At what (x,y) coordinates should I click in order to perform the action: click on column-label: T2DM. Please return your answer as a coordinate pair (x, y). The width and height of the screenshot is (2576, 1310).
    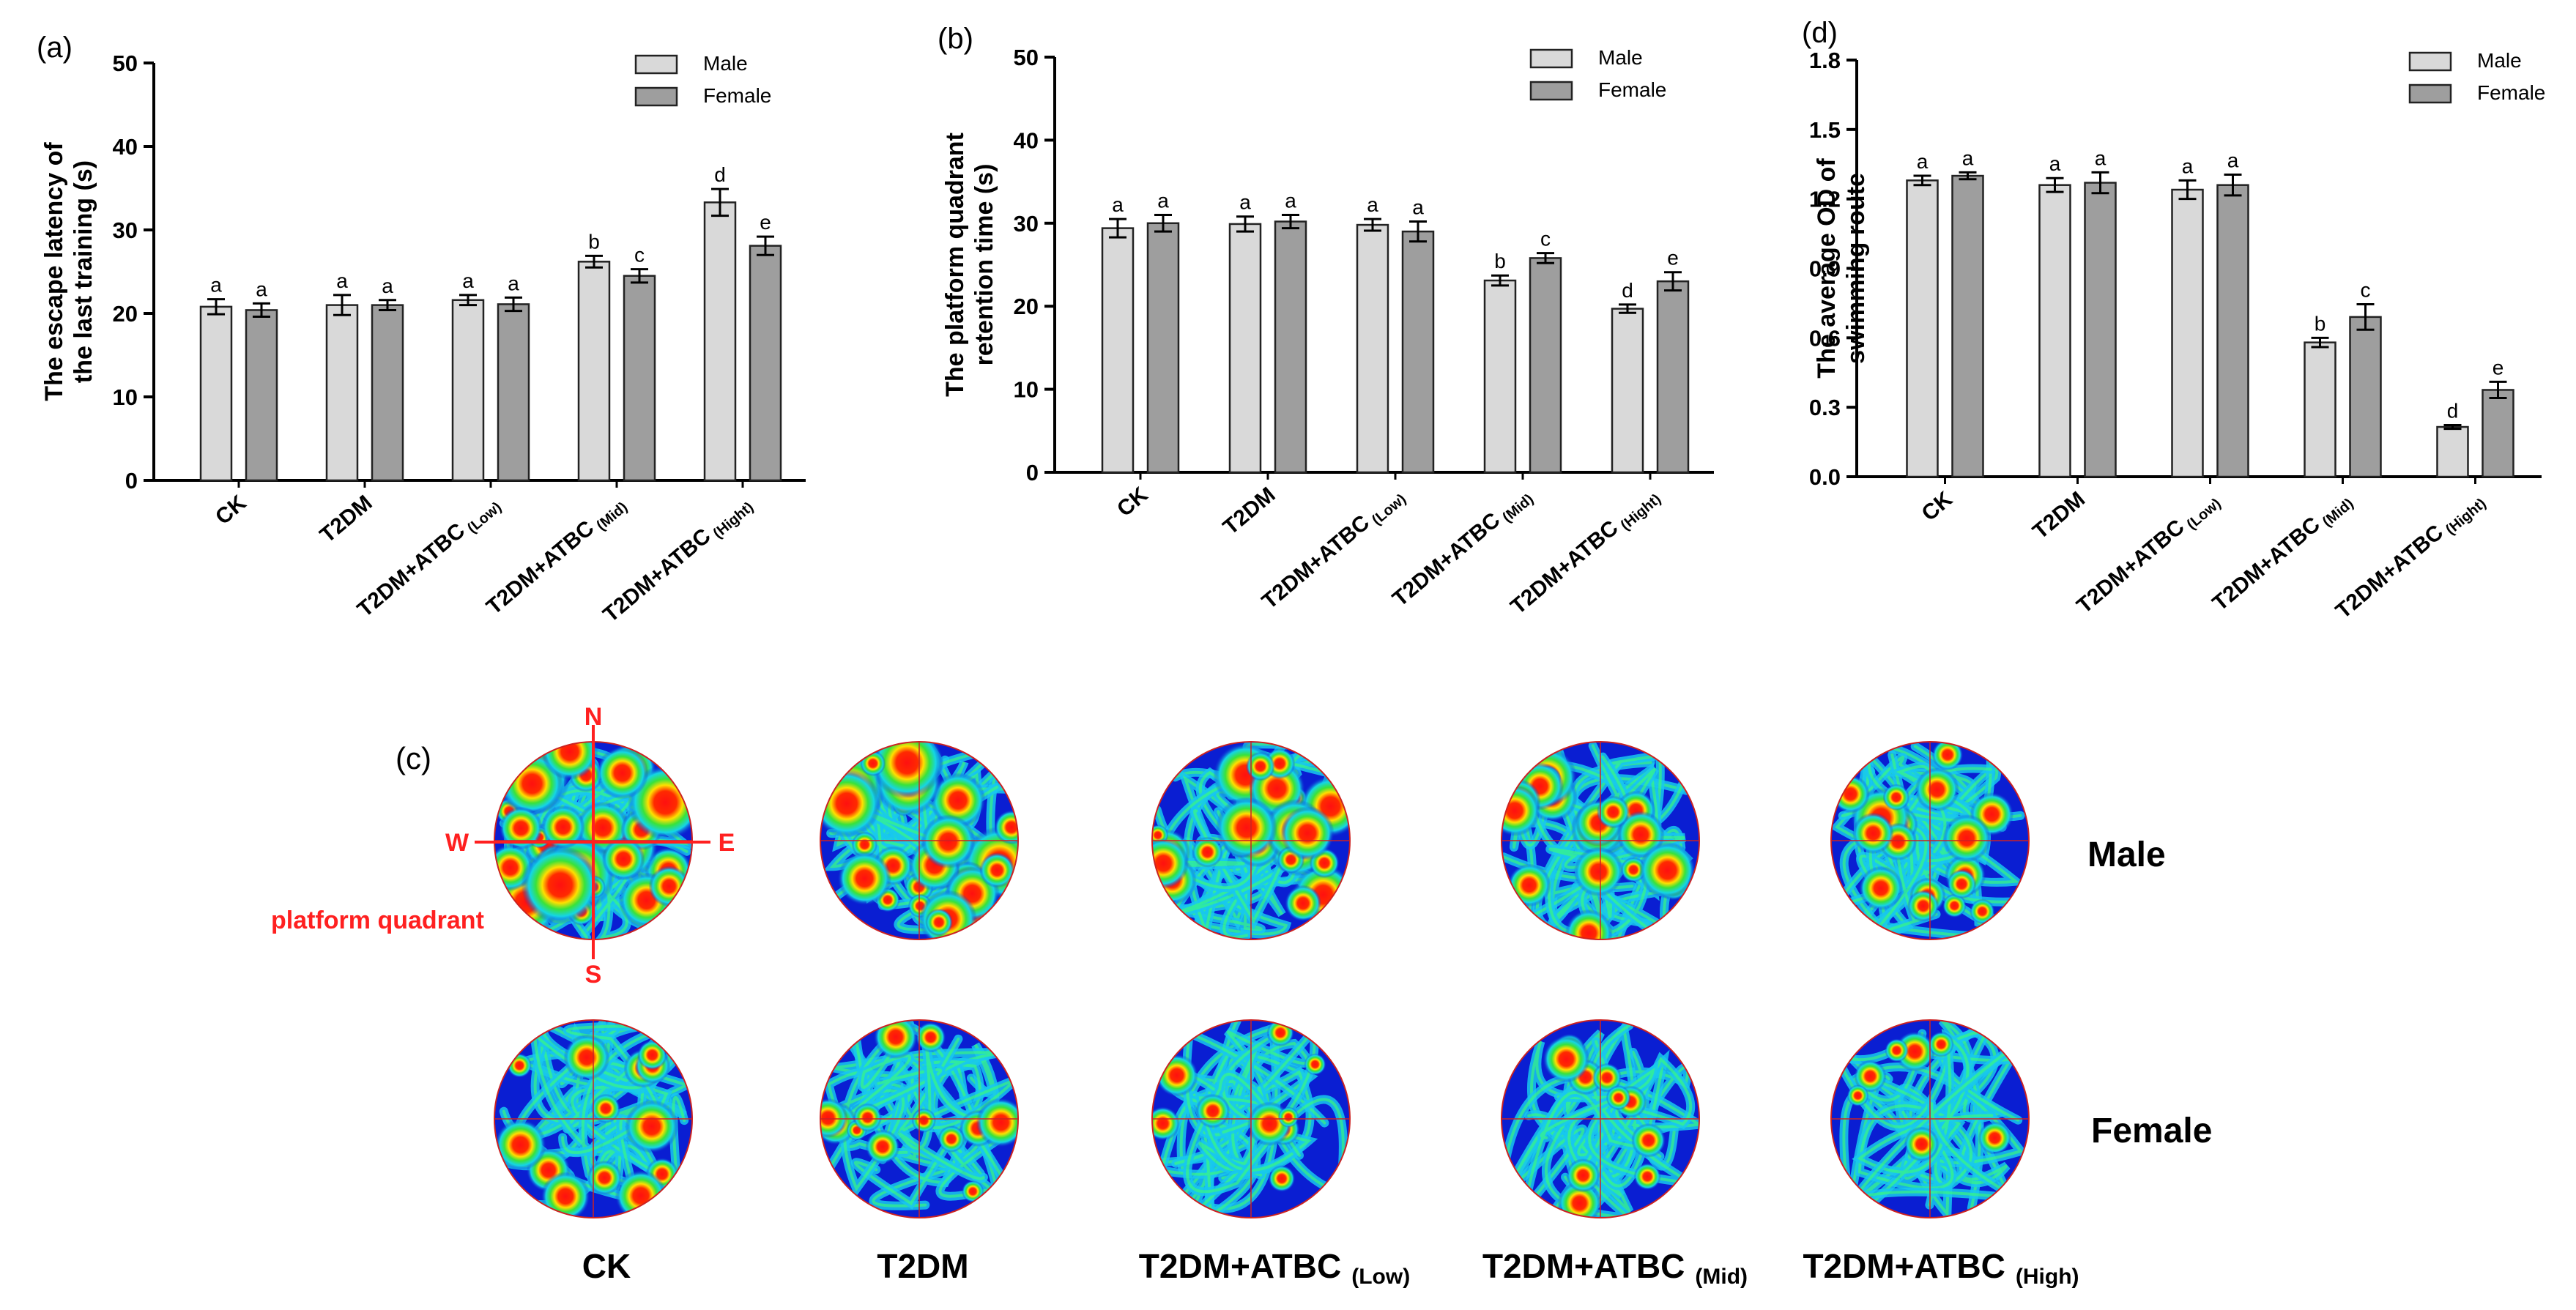
    Looking at the image, I should click on (922, 1266).